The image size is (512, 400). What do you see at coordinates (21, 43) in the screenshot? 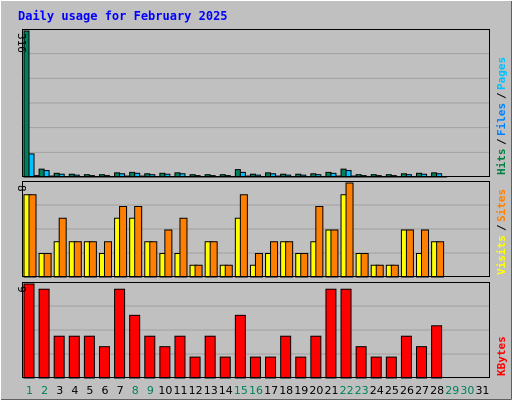
I see `ymax-label-hits: 316` at bounding box center [21, 43].